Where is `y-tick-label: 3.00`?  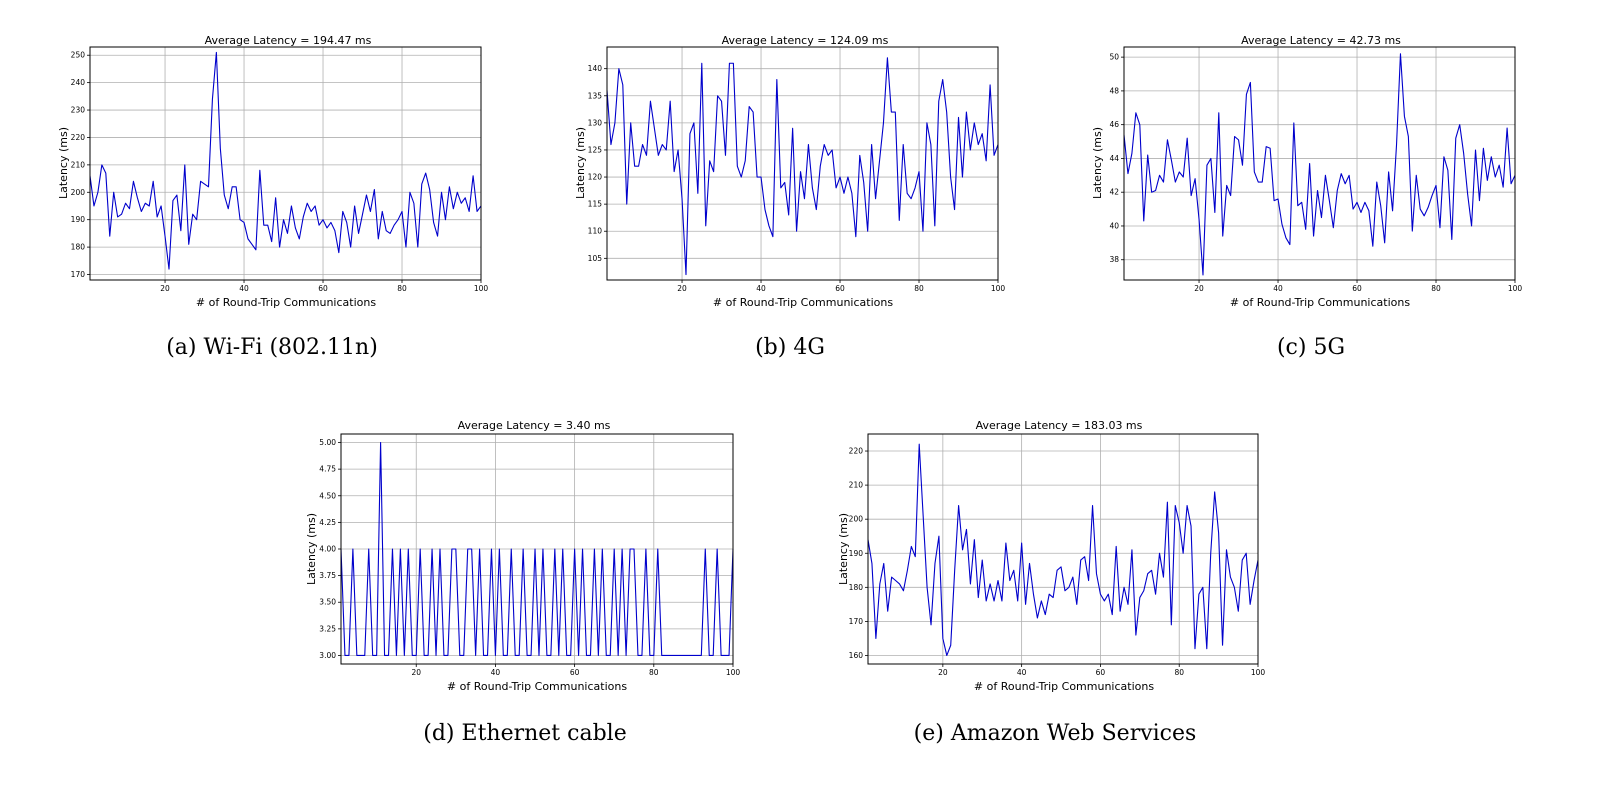 y-tick-label: 3.00 is located at coordinates (327, 655).